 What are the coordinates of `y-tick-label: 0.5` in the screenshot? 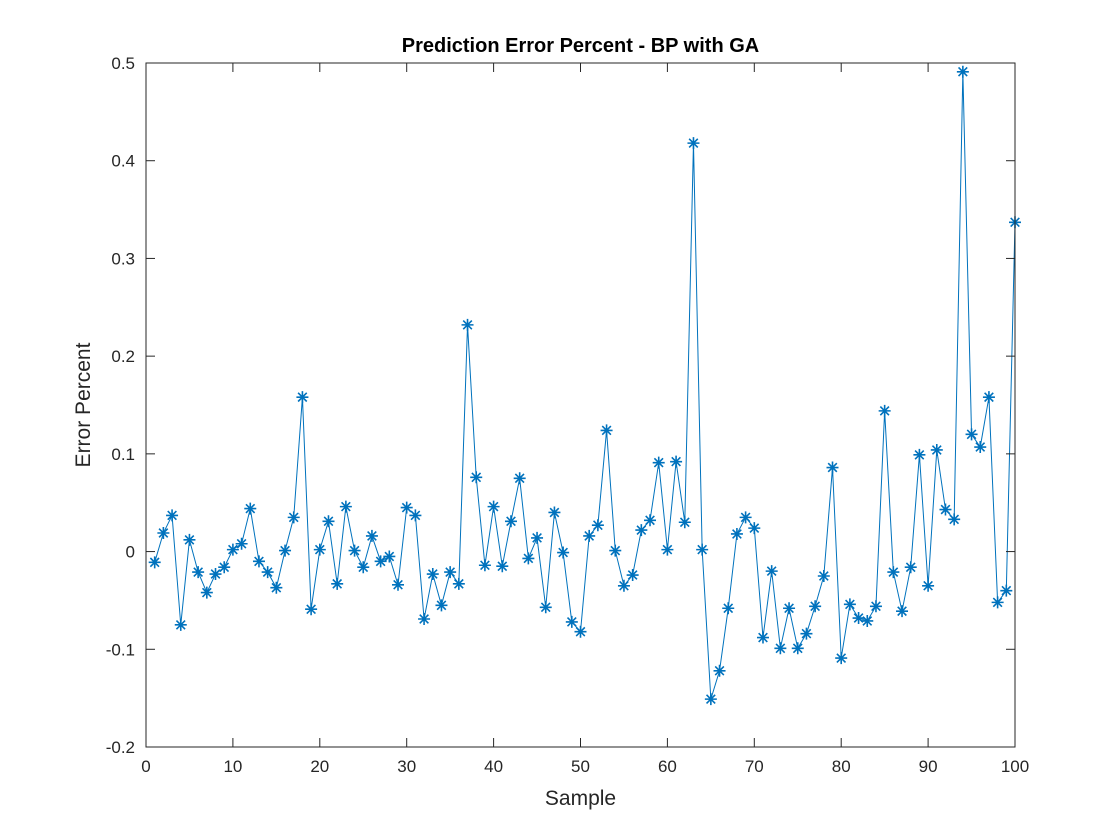 It's located at (123, 63).